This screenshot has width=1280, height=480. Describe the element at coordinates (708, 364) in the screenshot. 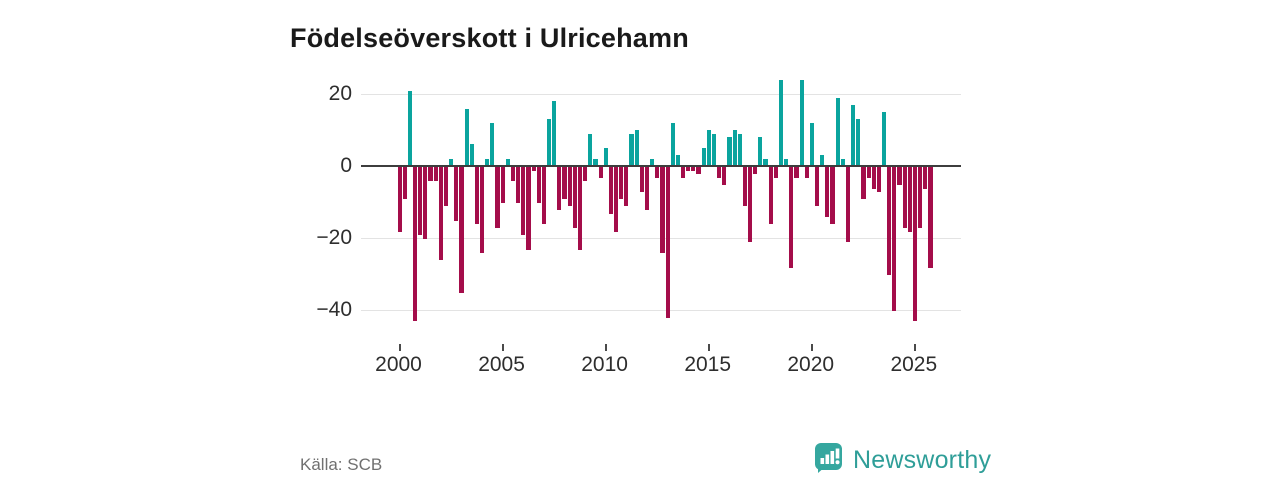

I see `x-axis-tick-label: 2015` at that location.